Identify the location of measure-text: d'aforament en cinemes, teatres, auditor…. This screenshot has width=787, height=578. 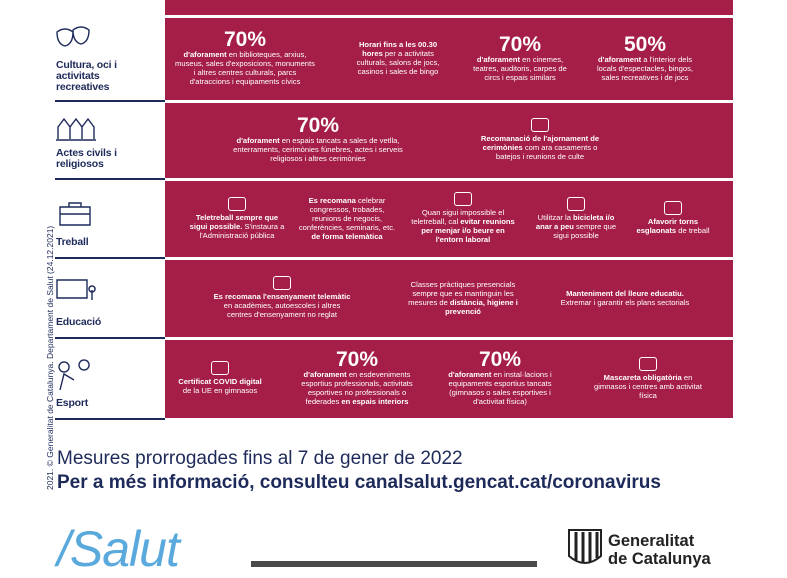
(520, 68).